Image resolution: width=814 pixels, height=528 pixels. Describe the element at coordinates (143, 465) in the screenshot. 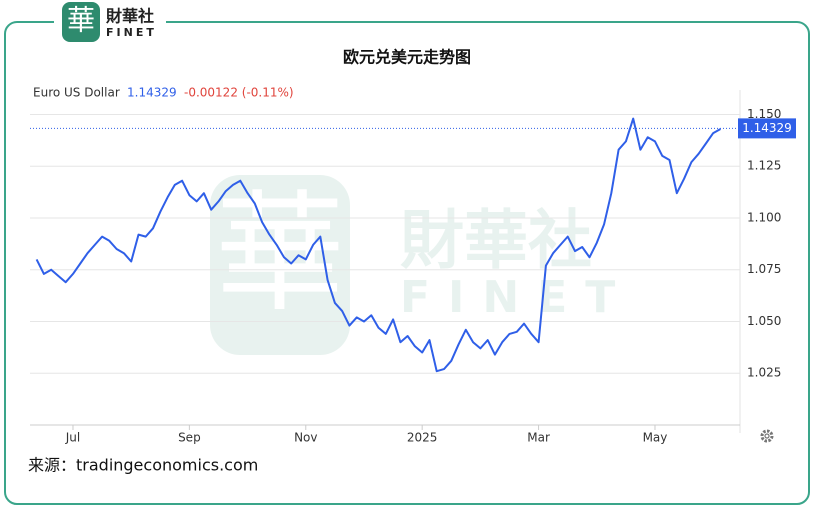

I see `source: 来源：tradingeconomics.com` at that location.